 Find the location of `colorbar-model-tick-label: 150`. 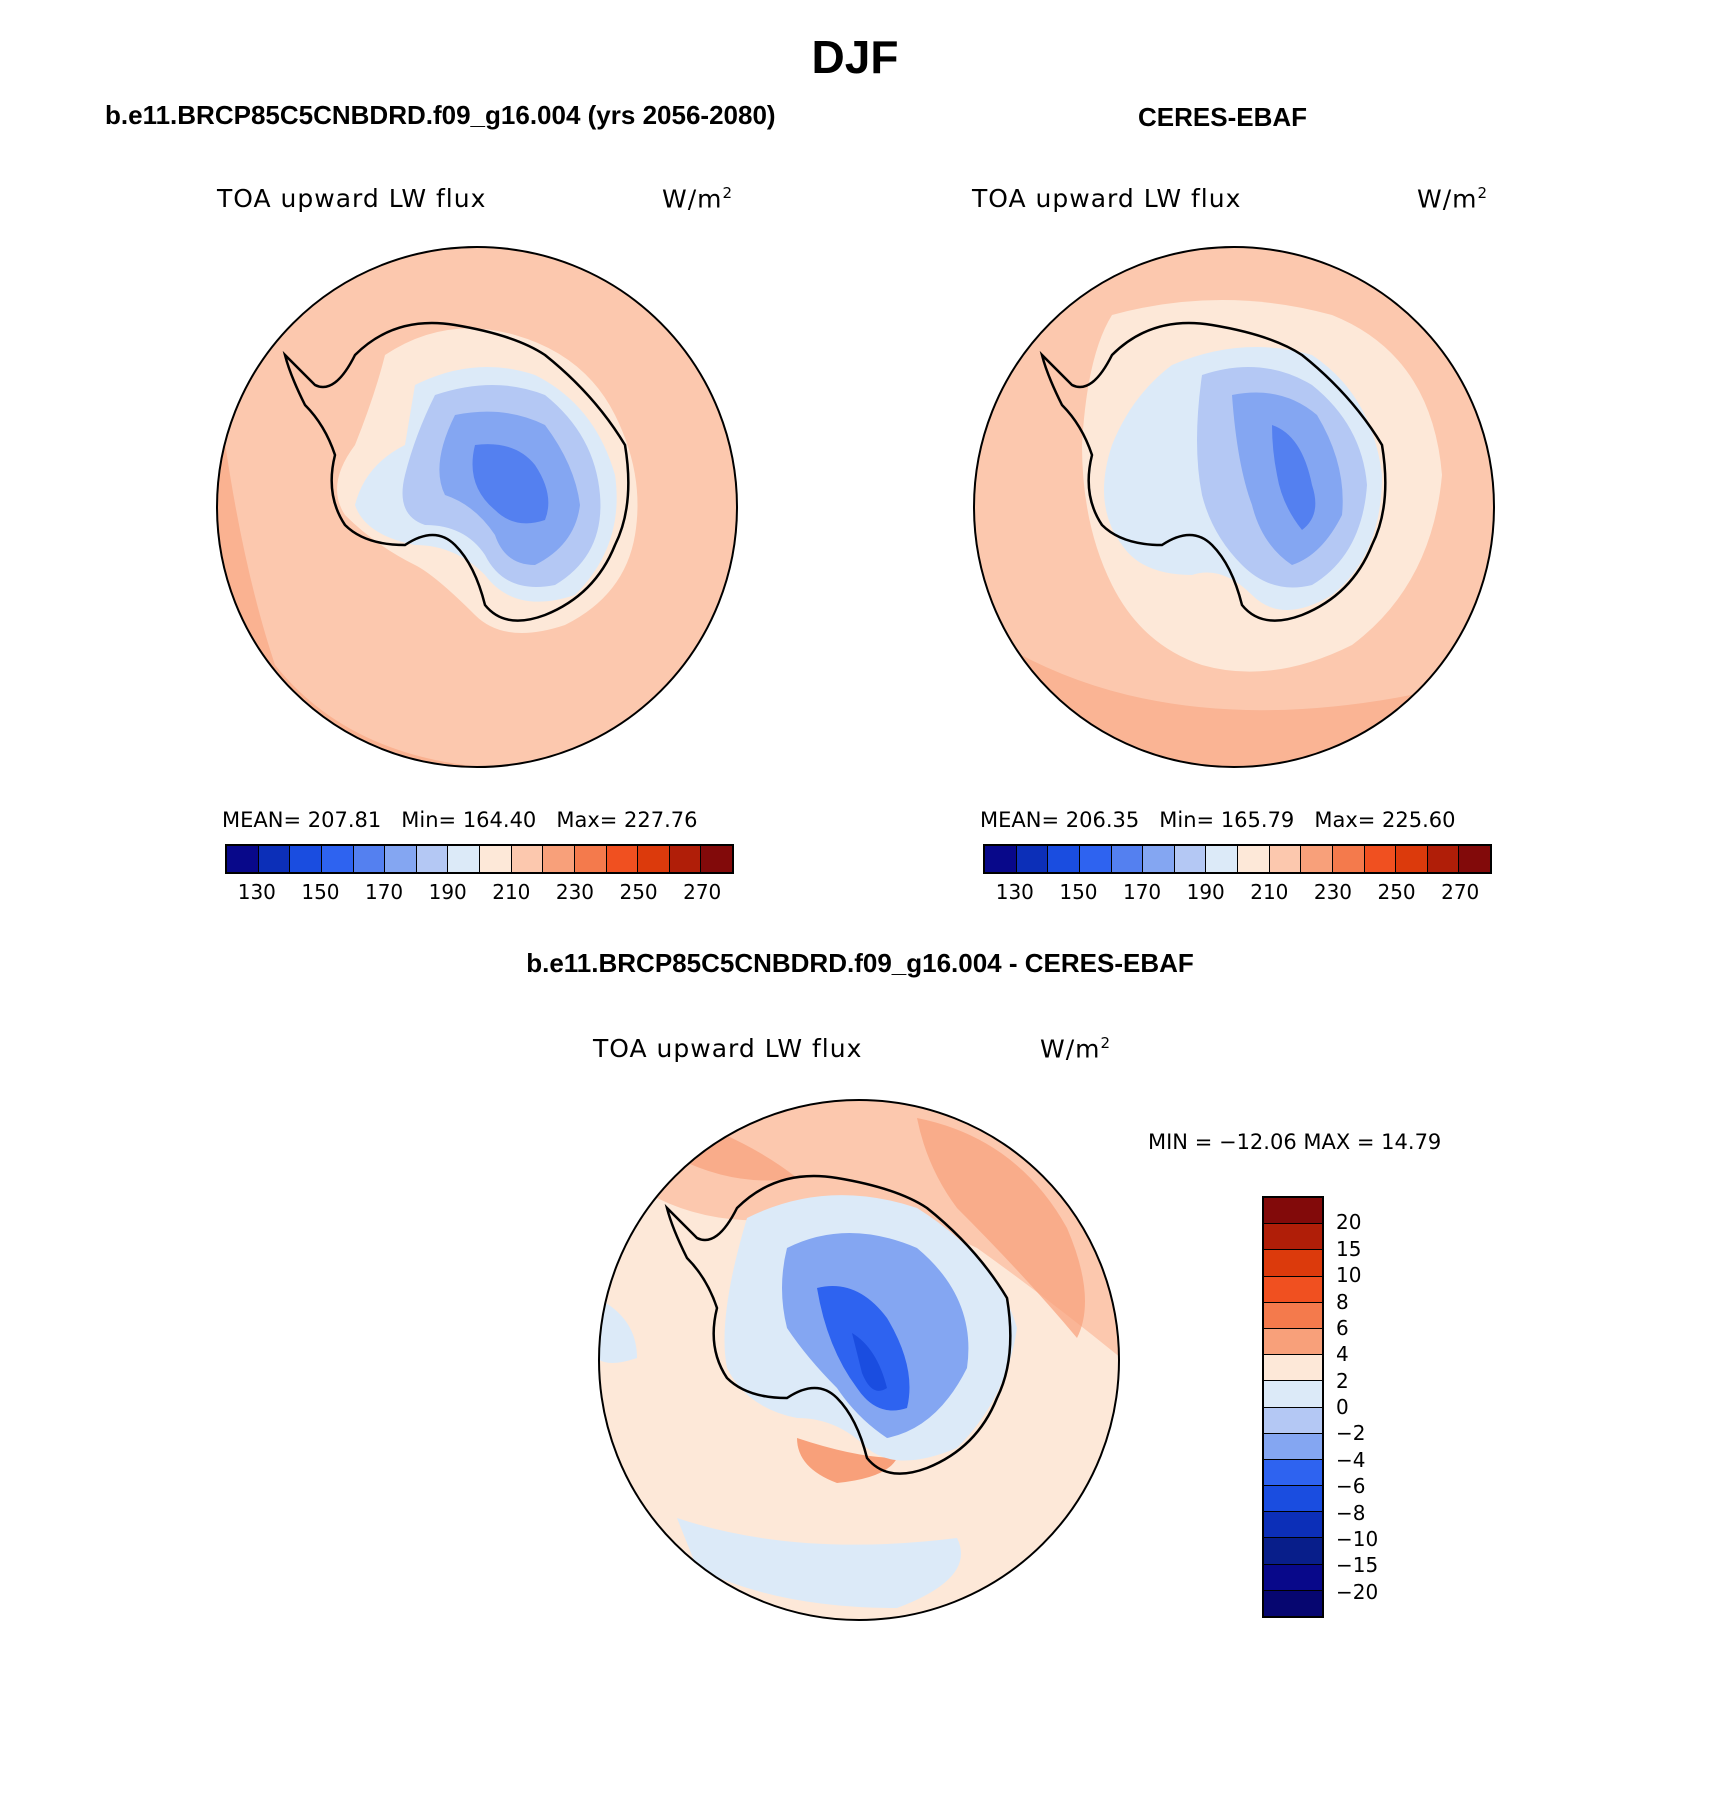

colorbar-model-tick-label: 150 is located at coordinates (320, 892).